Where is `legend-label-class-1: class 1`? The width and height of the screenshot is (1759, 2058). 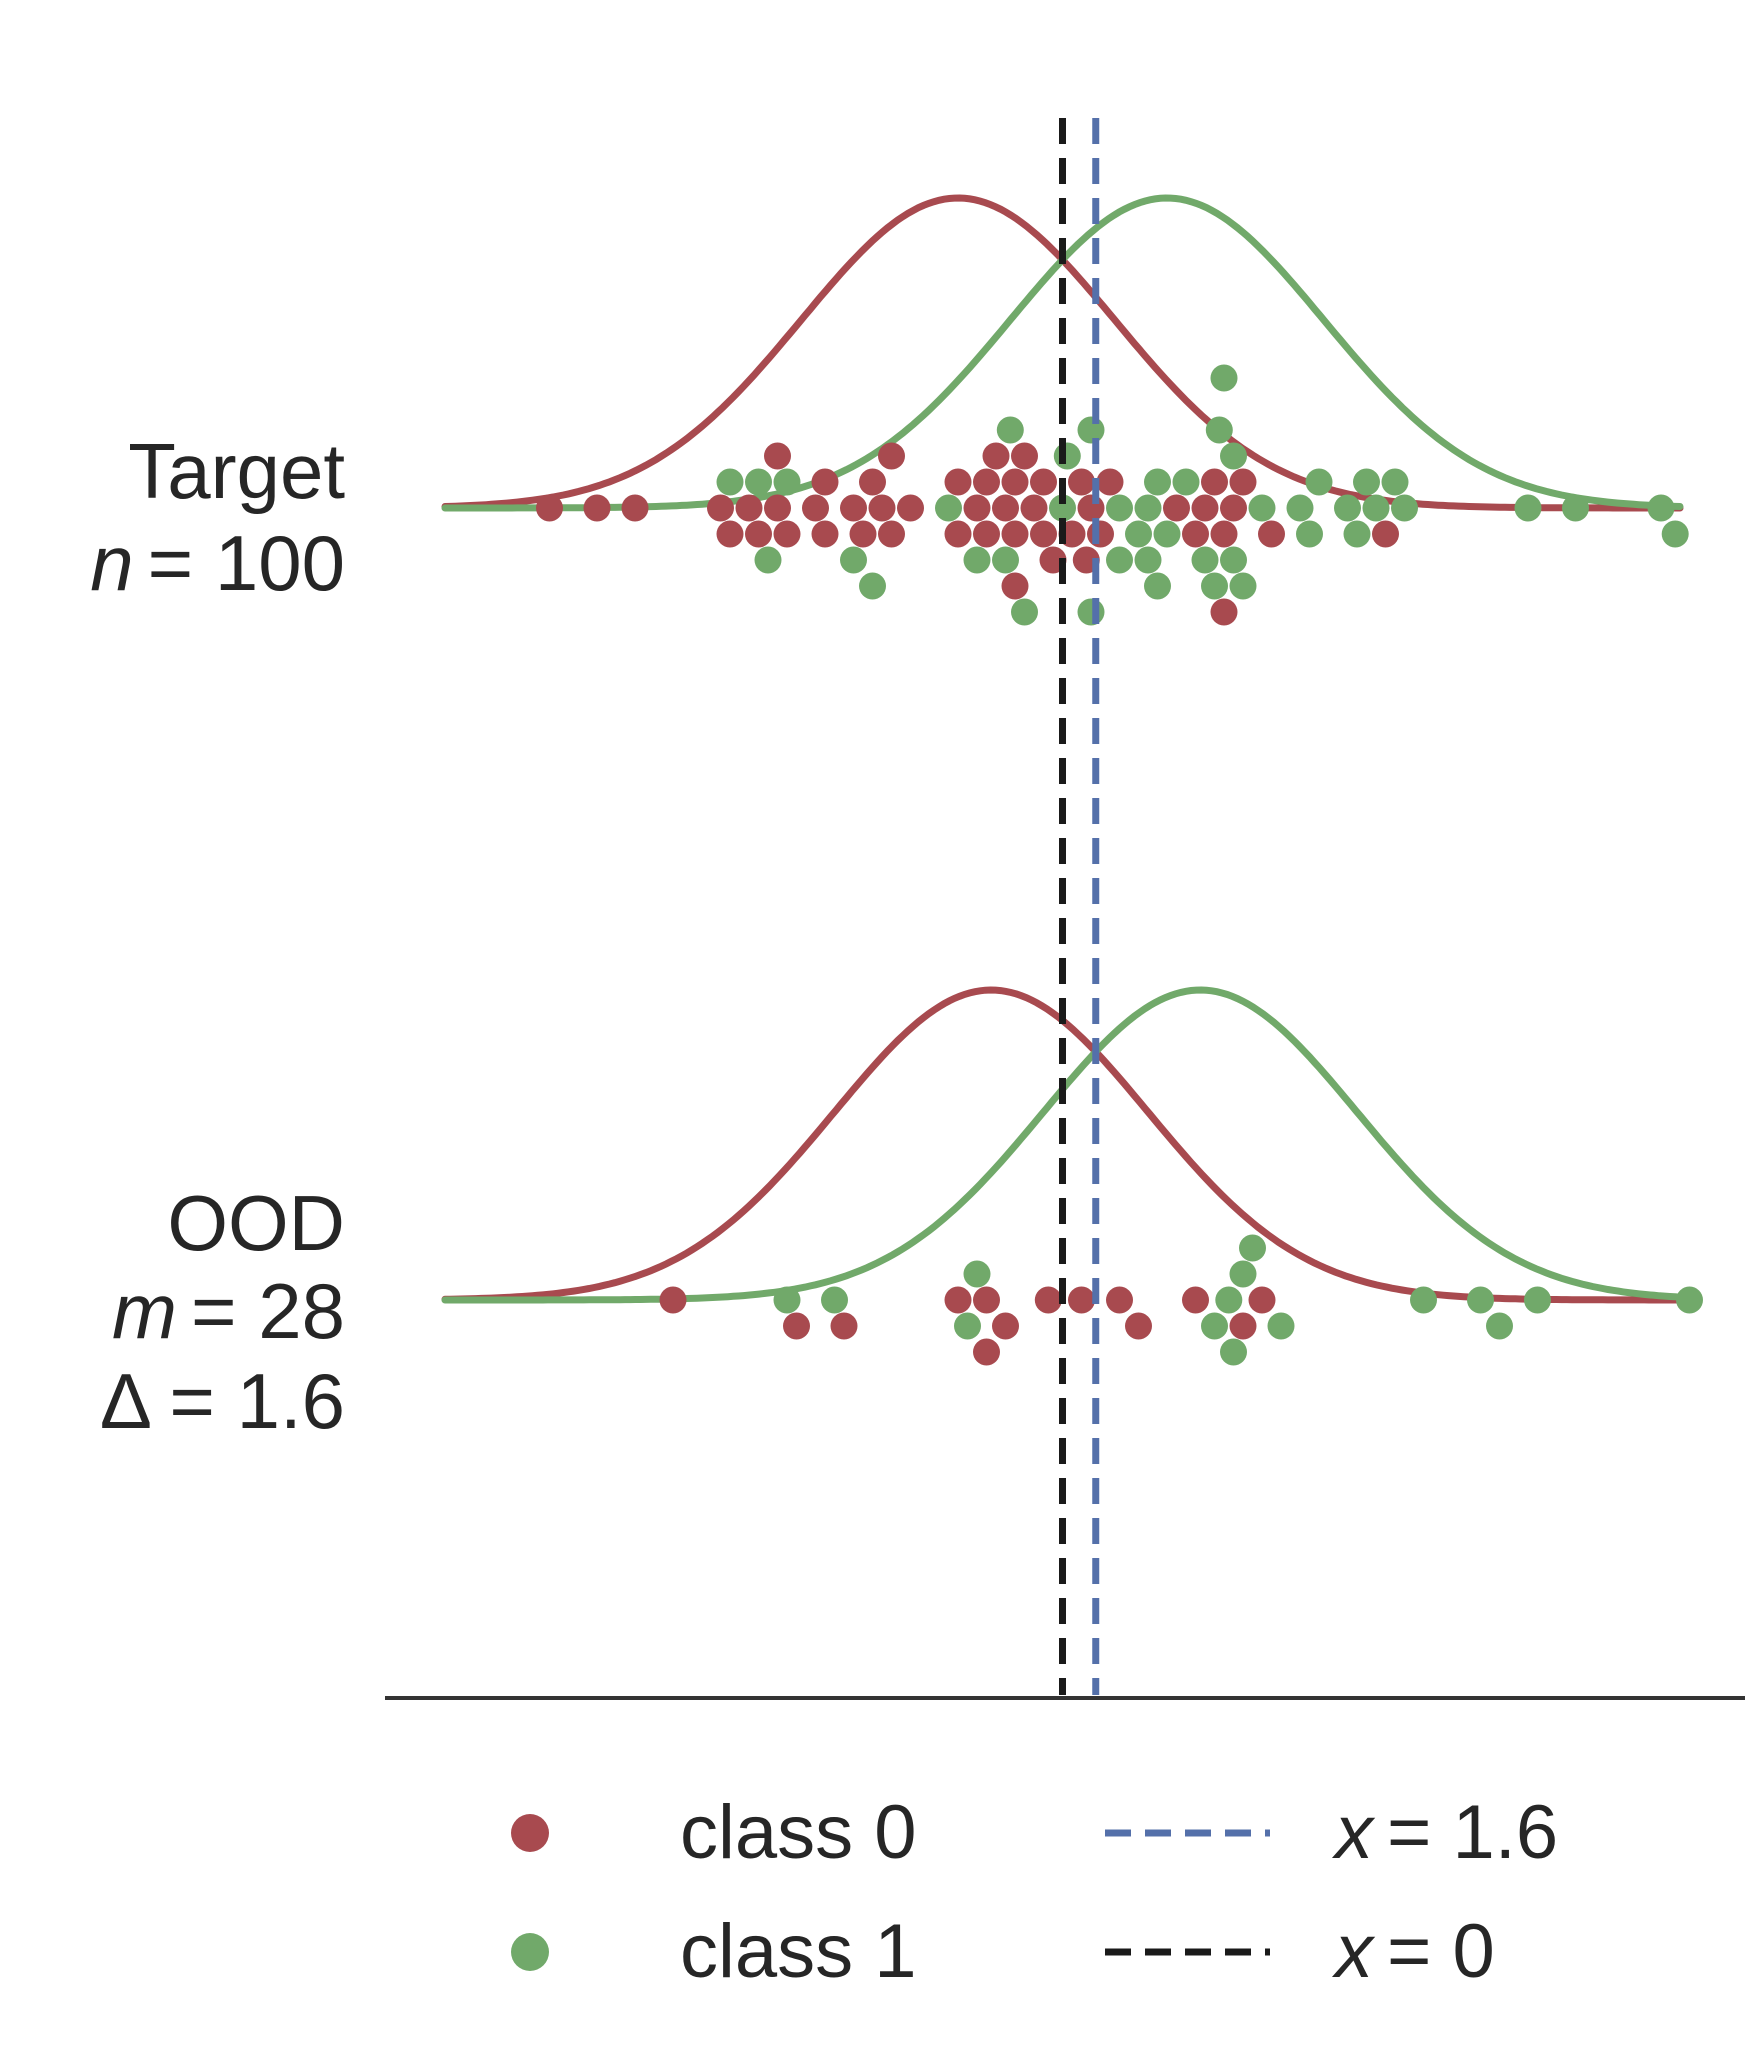 legend-label-class-1: class 1 is located at coordinates (798, 1951).